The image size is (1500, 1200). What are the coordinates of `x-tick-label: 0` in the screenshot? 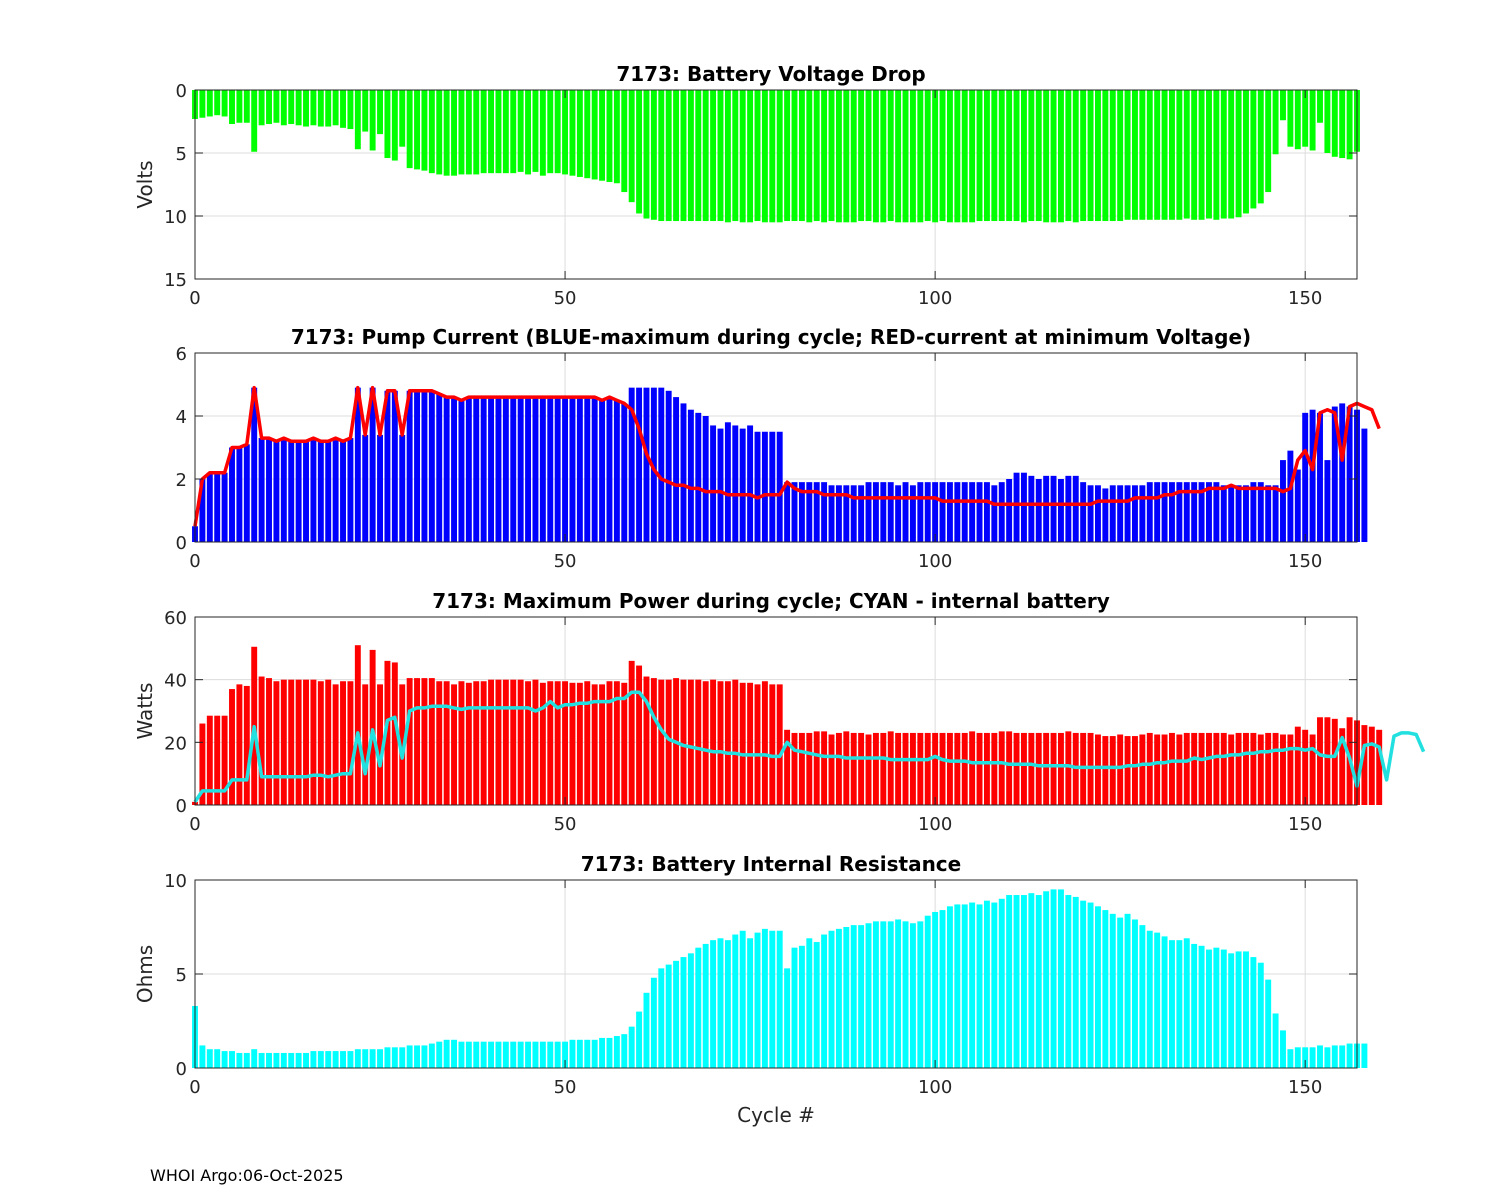 It's located at (194, 561).